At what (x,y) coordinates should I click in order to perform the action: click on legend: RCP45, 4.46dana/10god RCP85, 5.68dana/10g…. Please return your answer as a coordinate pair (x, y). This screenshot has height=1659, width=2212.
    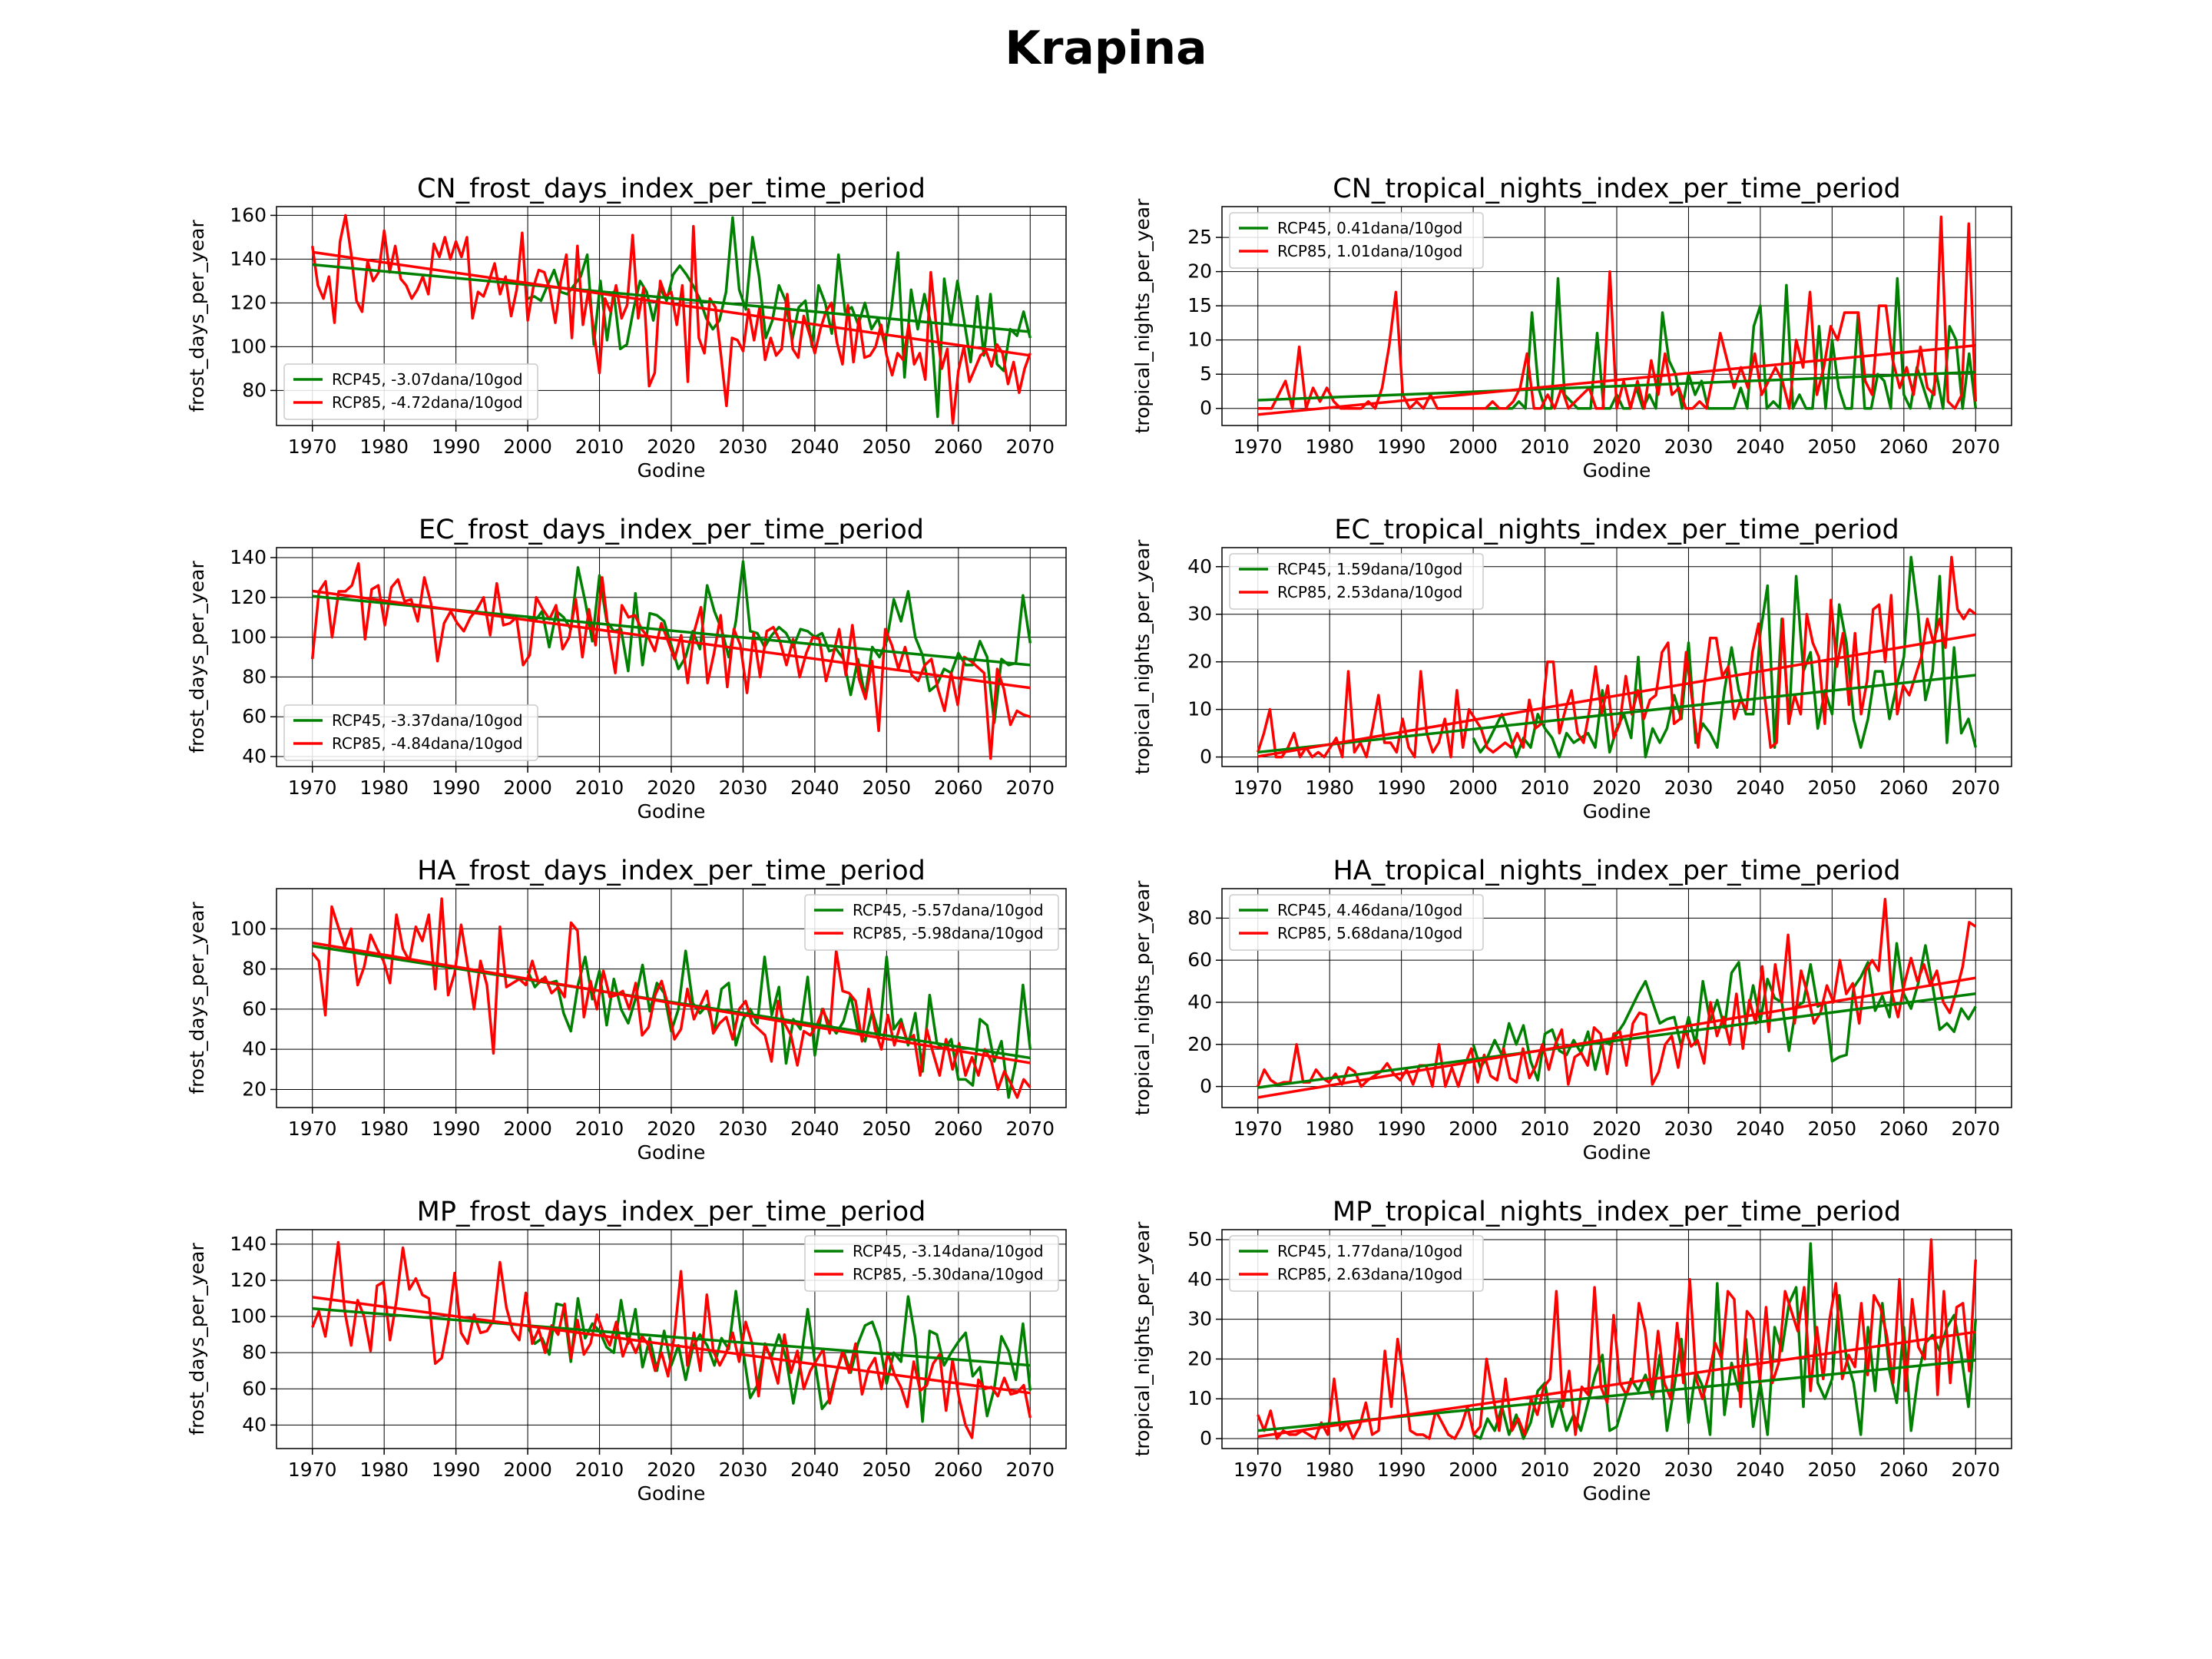
    Looking at the image, I should click on (1356, 923).